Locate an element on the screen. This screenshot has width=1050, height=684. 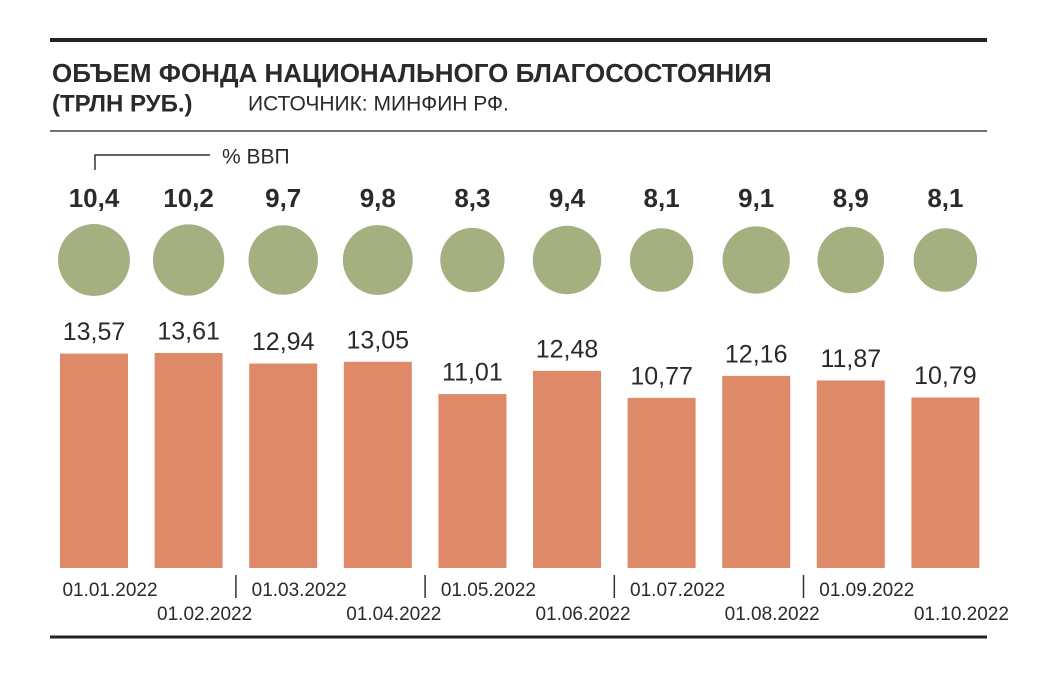
x-tick-label: 01.01.2022 is located at coordinates (109, 590).